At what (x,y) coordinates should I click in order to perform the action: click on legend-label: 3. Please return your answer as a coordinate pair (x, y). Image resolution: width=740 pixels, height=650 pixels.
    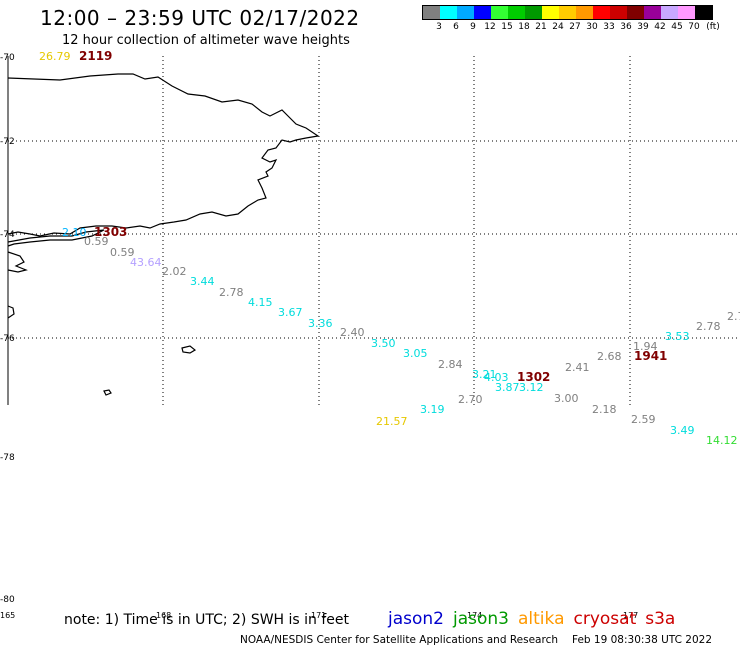
    Looking at the image, I should click on (439, 27).